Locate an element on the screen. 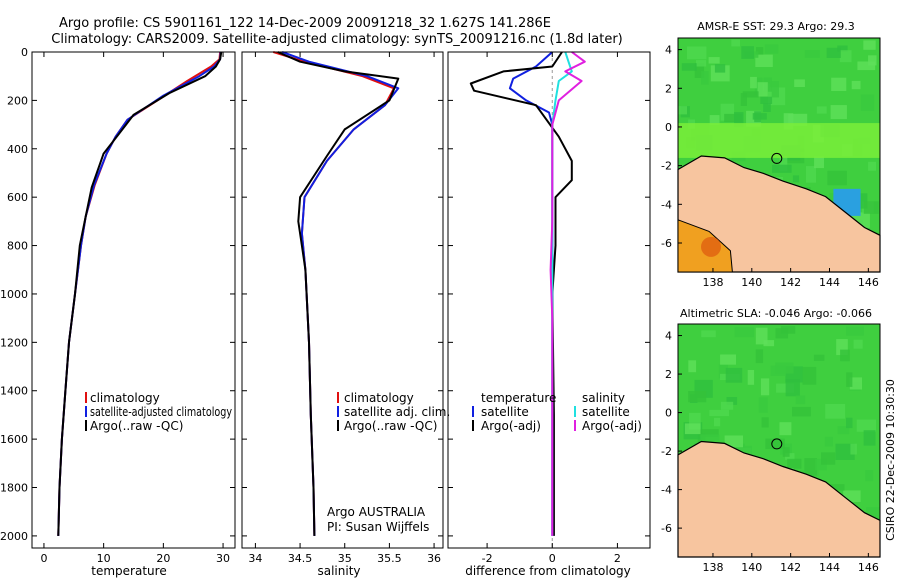 This screenshot has height=580, width=900. sst-map-title: AMSR-E SST: 29.3 Argo: 29.3 is located at coordinates (776, 26).